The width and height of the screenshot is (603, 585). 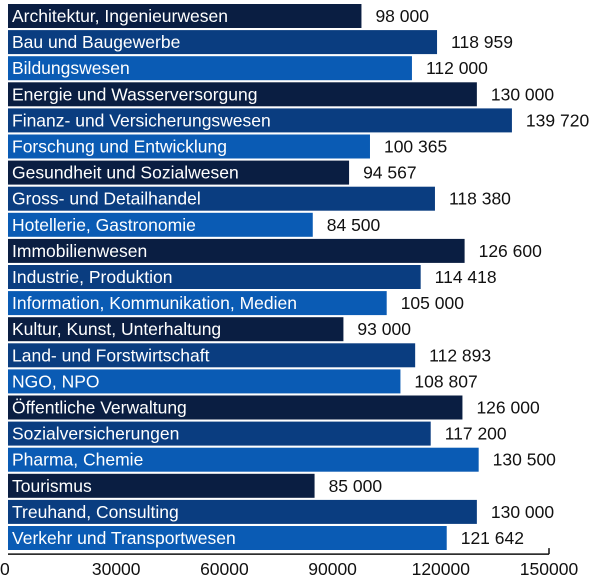 What do you see at coordinates (141, 120) in the screenshot?
I see `category-label: Finanz- und Versicherungswesen` at bounding box center [141, 120].